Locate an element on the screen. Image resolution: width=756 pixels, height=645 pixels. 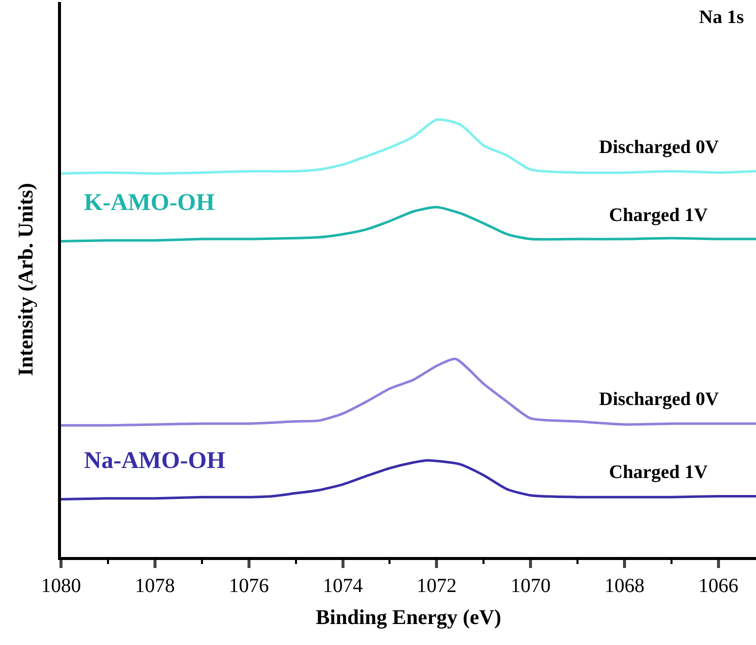
x-tick-label: 1068 is located at coordinates (624, 585).